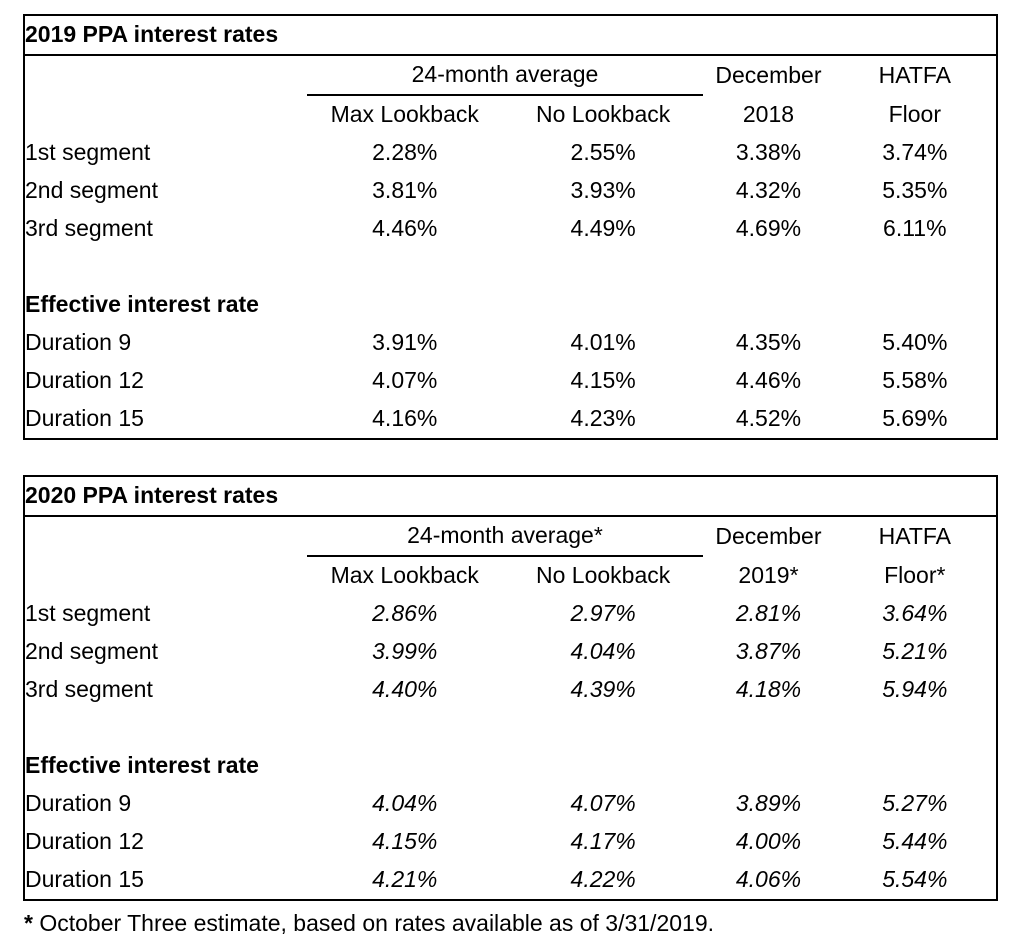 The width and height of the screenshot is (1024, 938). Describe the element at coordinates (405, 342) in the screenshot. I see `rate-value: 3.91%` at that location.